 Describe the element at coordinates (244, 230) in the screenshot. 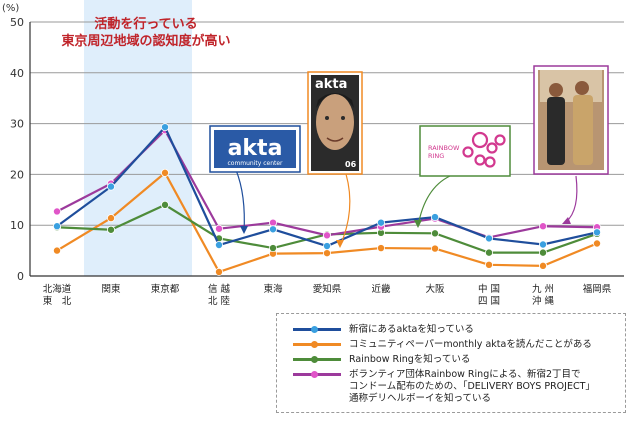

I see `callout-arrow-akta` at that location.